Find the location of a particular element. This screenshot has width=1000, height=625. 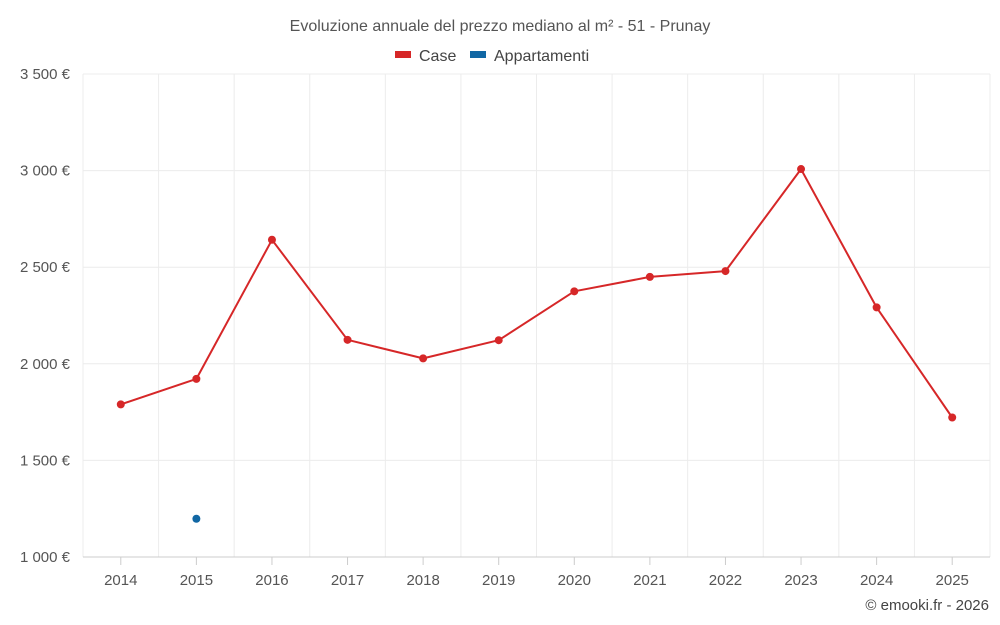

y-tick-label-3: 2 500 € is located at coordinates (45, 267).